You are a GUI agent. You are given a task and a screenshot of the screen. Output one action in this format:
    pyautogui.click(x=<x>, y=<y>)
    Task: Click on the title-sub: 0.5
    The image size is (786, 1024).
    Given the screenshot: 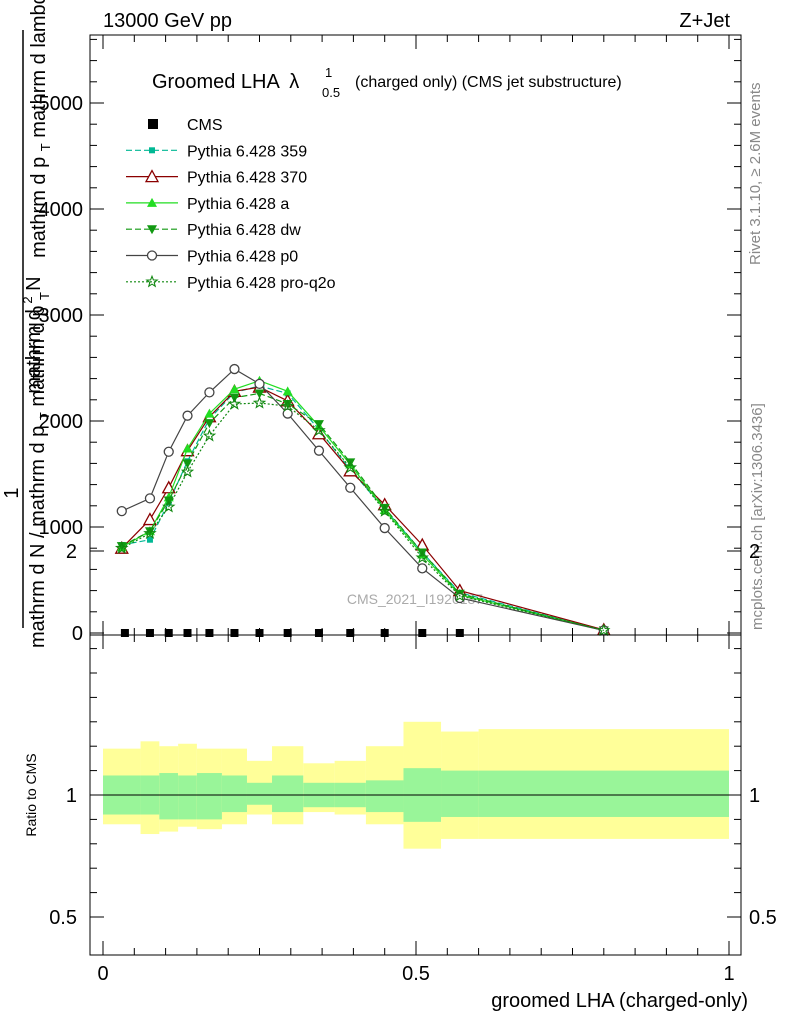 What is the action you would take?
    pyautogui.click(x=331, y=92)
    